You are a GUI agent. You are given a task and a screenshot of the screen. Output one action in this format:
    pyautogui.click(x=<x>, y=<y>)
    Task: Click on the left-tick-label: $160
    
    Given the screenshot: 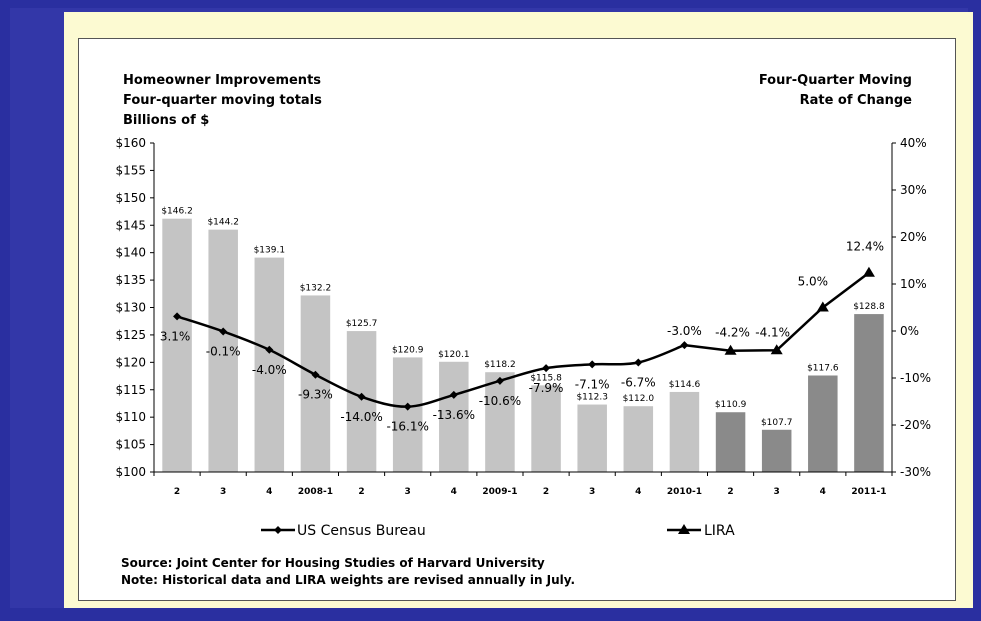 What is the action you would take?
    pyautogui.click(x=130, y=143)
    